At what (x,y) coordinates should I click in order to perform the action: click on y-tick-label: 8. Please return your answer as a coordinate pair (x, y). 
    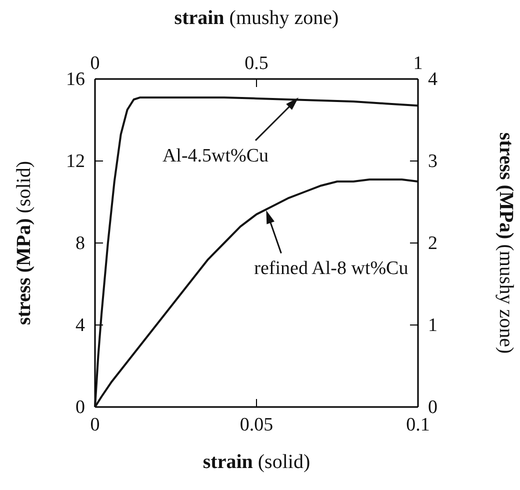
    Looking at the image, I should click on (80, 243).